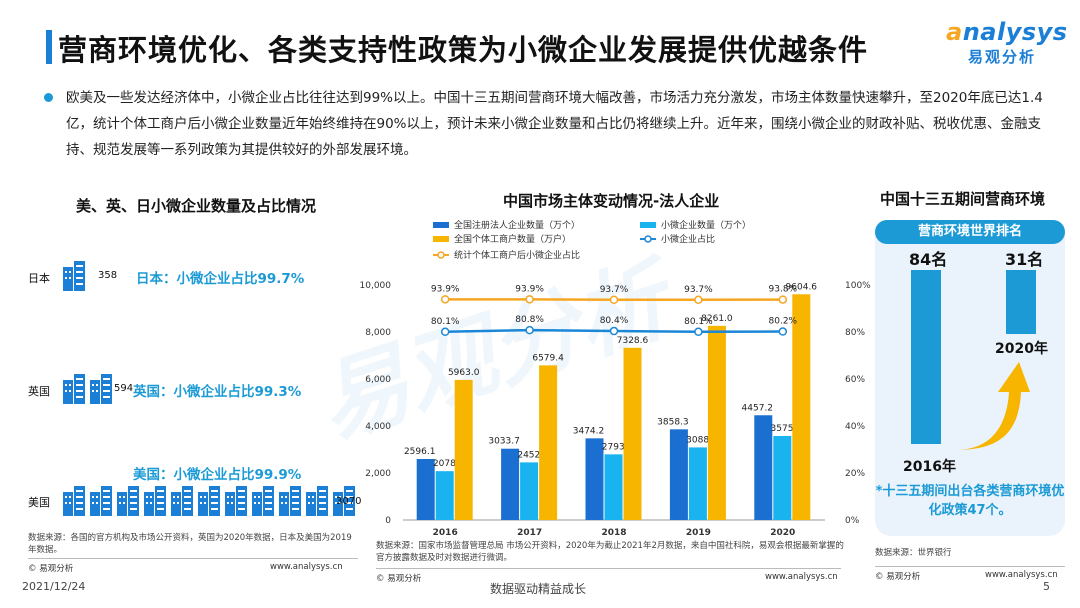 This screenshot has width=1080, height=608. What do you see at coordinates (618, 447) in the screenshot?
I see `bar-data-label: 2793.6` at bounding box center [618, 447].